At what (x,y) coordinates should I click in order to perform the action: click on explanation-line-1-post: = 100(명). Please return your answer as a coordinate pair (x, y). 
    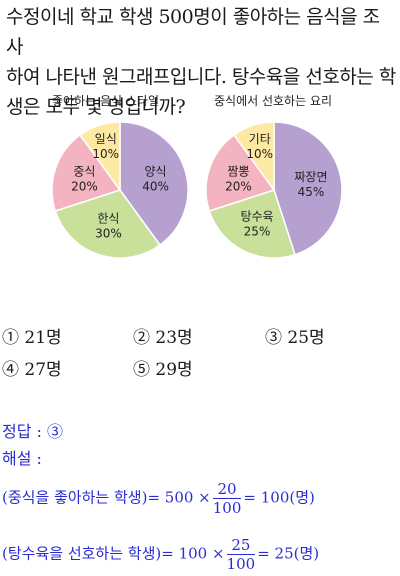
    Looking at the image, I should click on (279, 497).